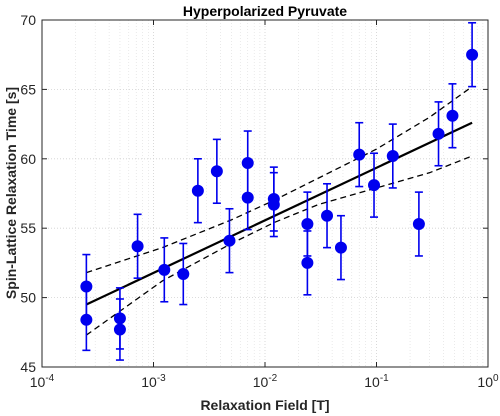 The width and height of the screenshot is (500, 416). What do you see at coordinates (28, 298) in the screenshot?
I see `y-tick-label: 50` at bounding box center [28, 298].